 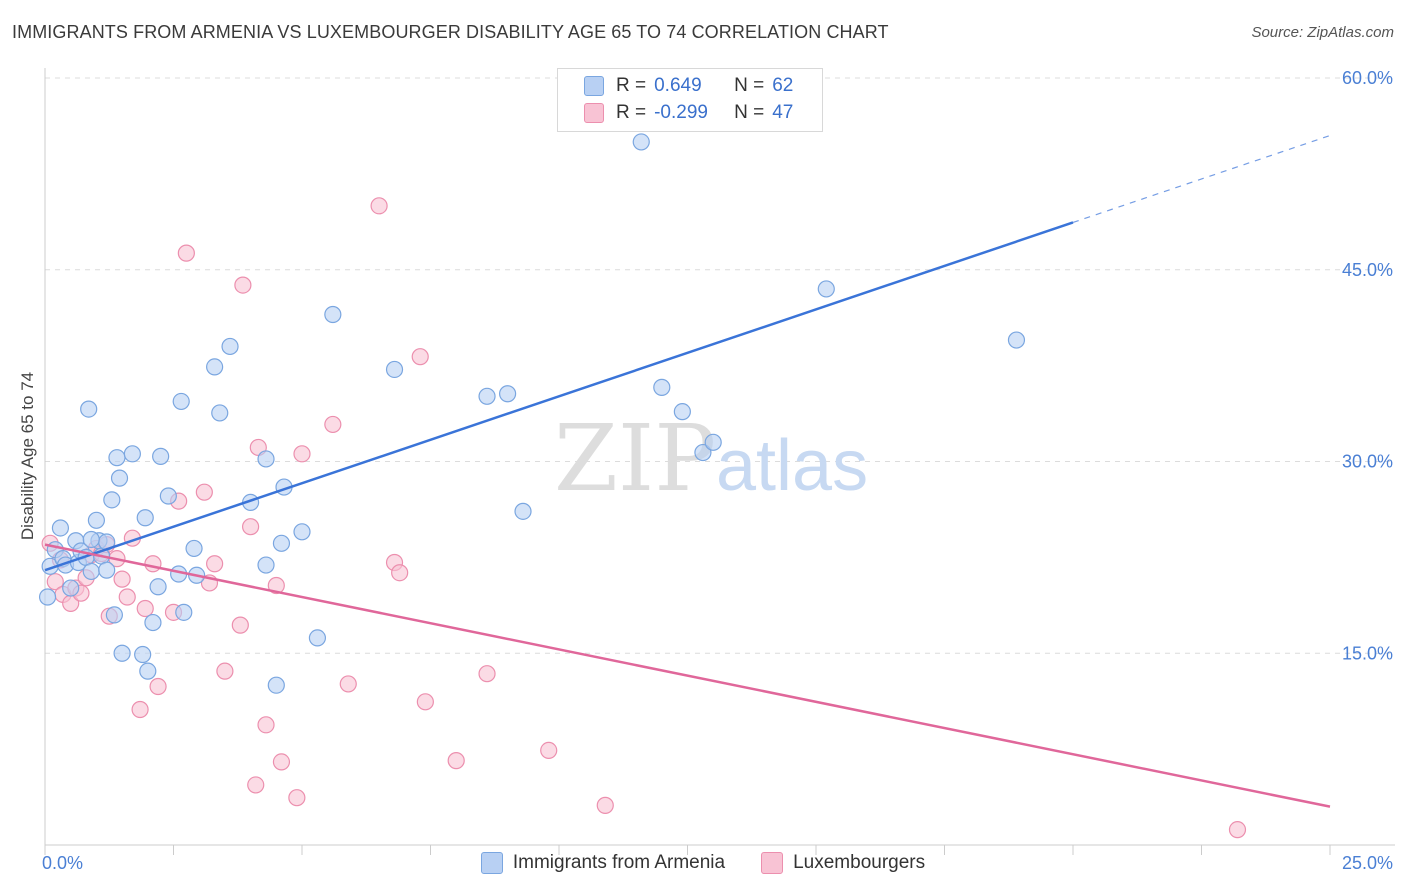 What do you see at coordinates (783, 112) in the screenshot?
I see `legend-n-value: 47` at bounding box center [783, 112].